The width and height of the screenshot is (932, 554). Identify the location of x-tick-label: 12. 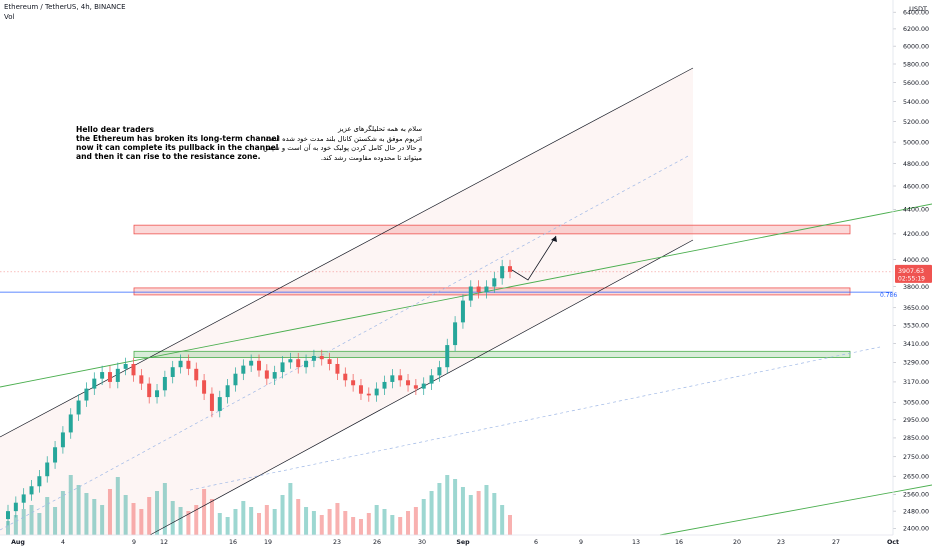
(164, 542).